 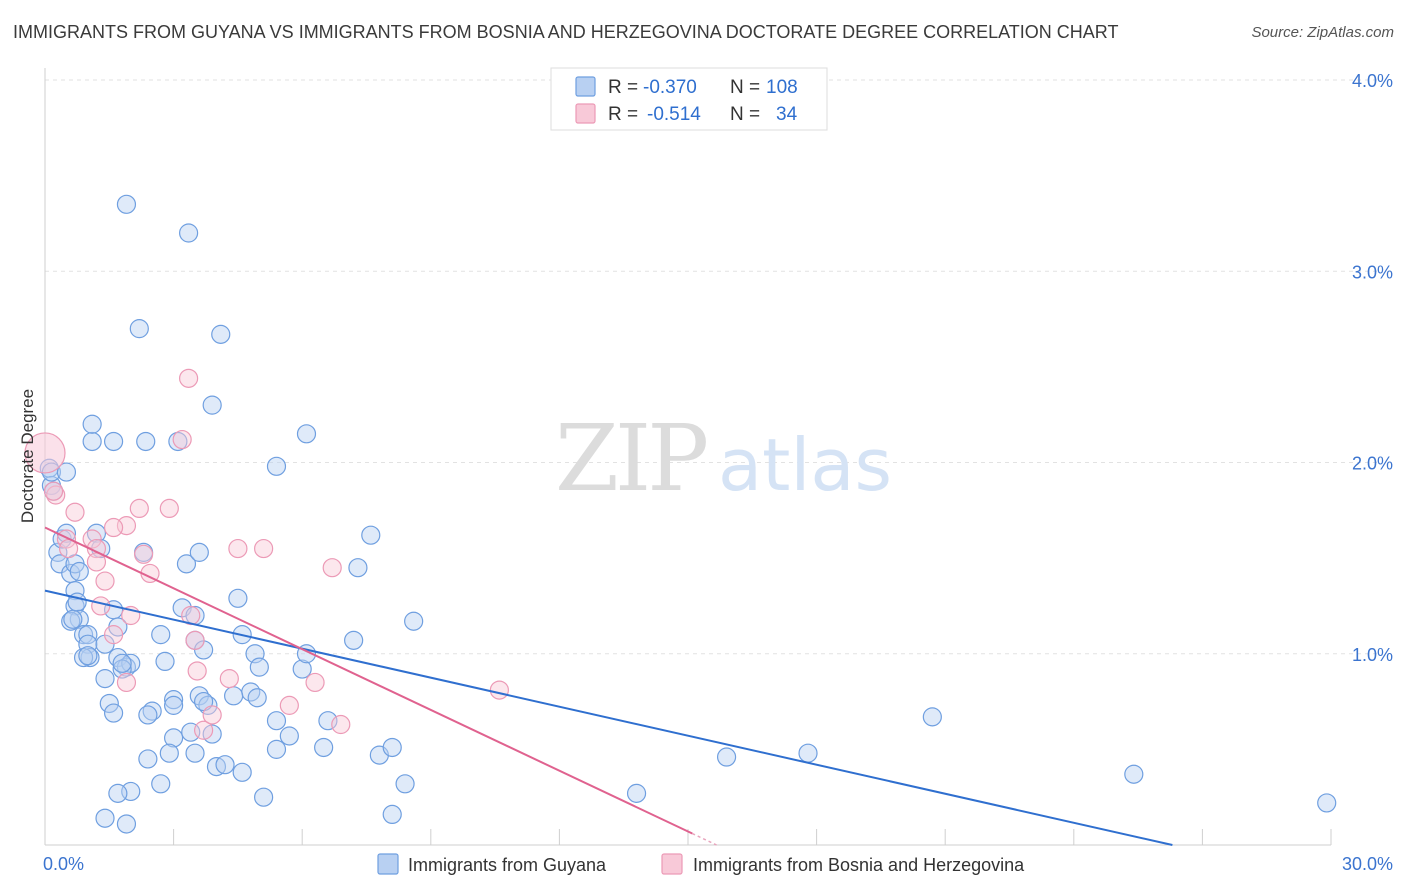 What do you see at coordinates (787, 114) in the screenshot?
I see `stats-n-value-bosnia: 34` at bounding box center [787, 114].